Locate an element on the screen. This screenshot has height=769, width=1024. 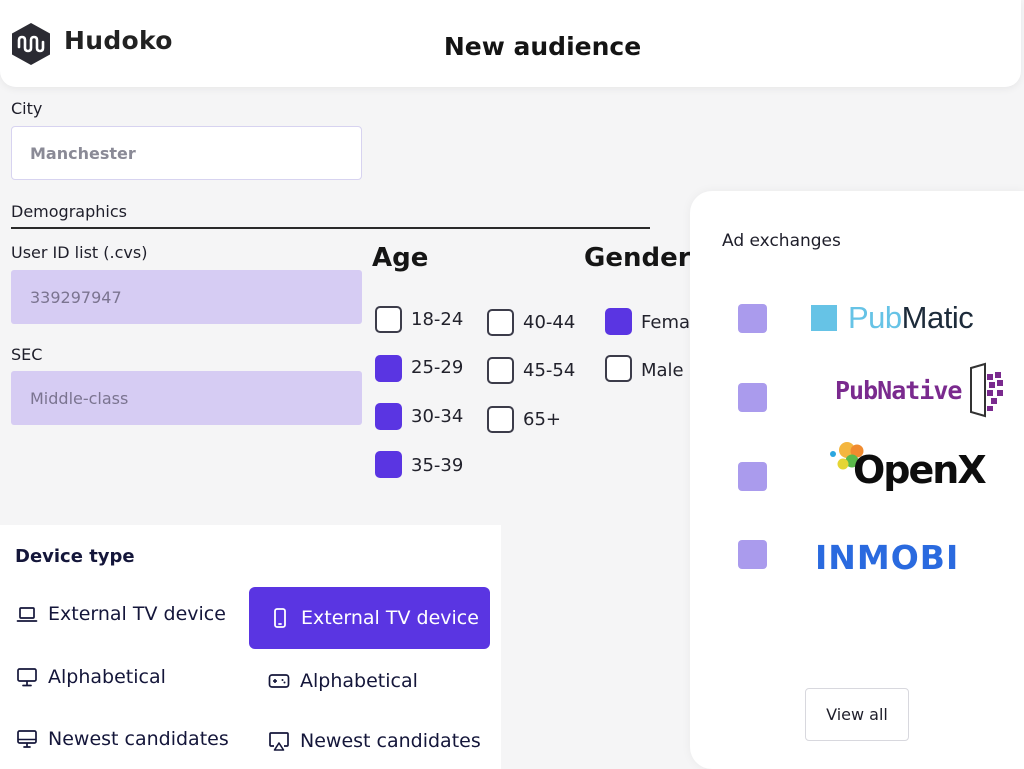
gender-checkbox-female is located at coordinates (618, 321).